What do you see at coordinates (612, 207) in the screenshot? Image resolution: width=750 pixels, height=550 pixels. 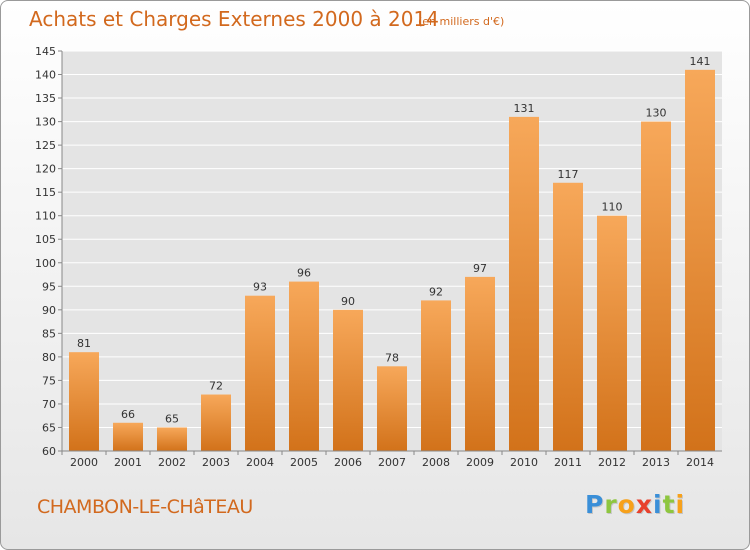 I see `value-label: 110` at bounding box center [612, 207].